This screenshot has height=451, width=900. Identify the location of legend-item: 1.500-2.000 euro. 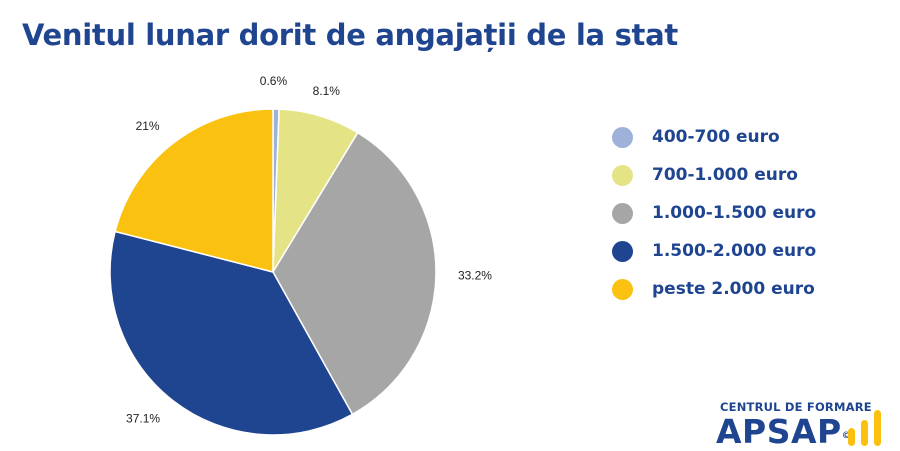
(714, 251).